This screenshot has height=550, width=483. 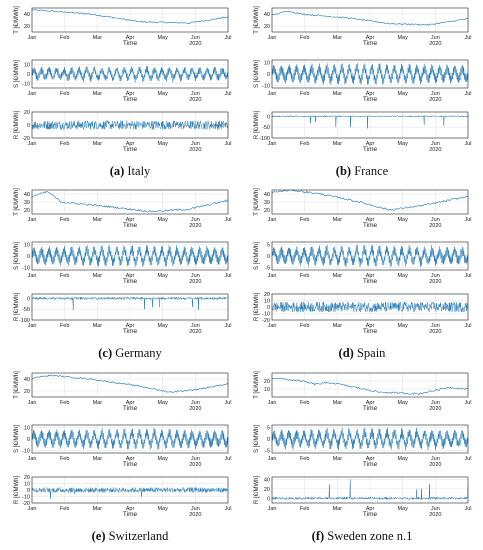 I want to click on y-tick-label: -10, so click(x=26, y=269).